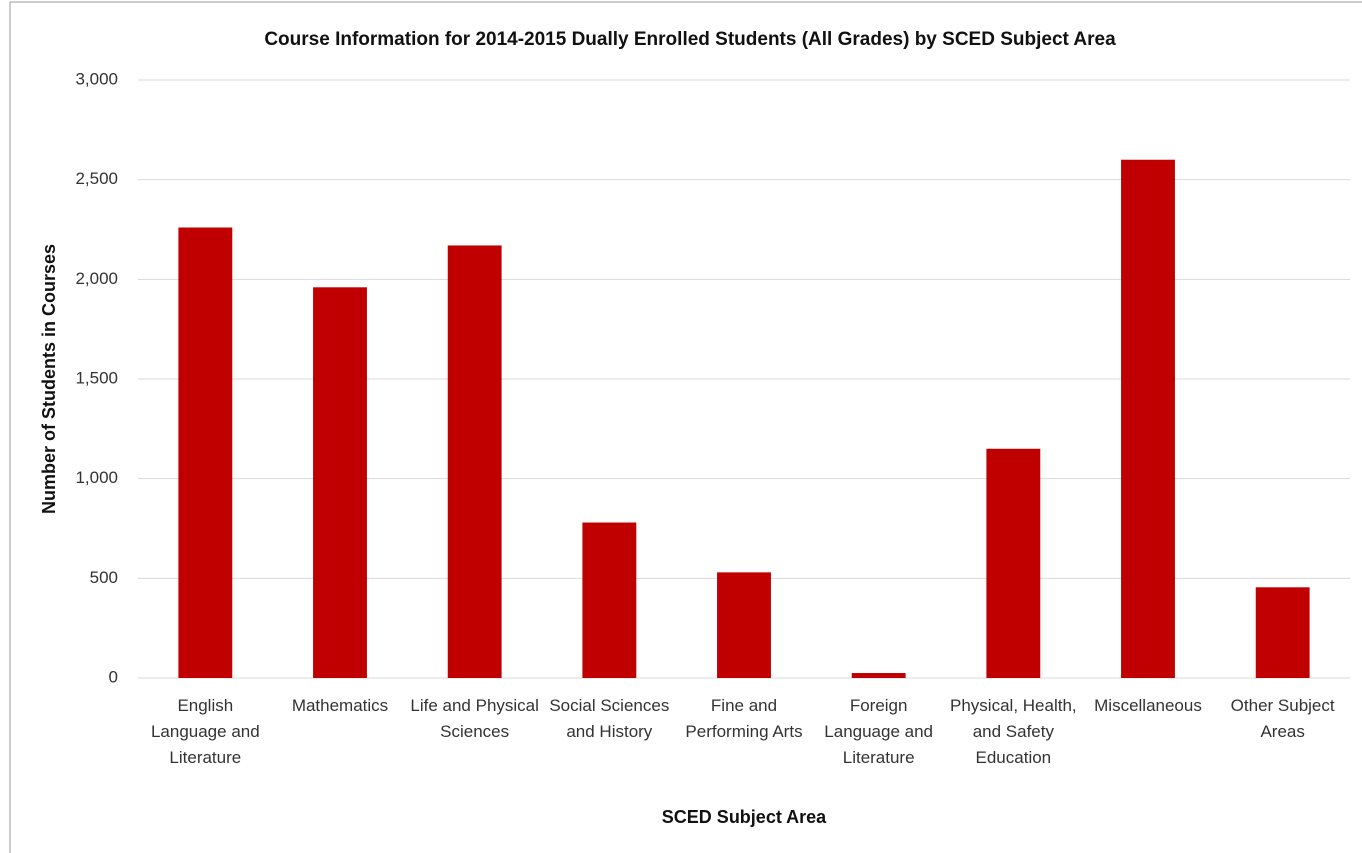  Describe the element at coordinates (1282, 718) in the screenshot. I see `x-tick-label: Other Subject Areas` at that location.